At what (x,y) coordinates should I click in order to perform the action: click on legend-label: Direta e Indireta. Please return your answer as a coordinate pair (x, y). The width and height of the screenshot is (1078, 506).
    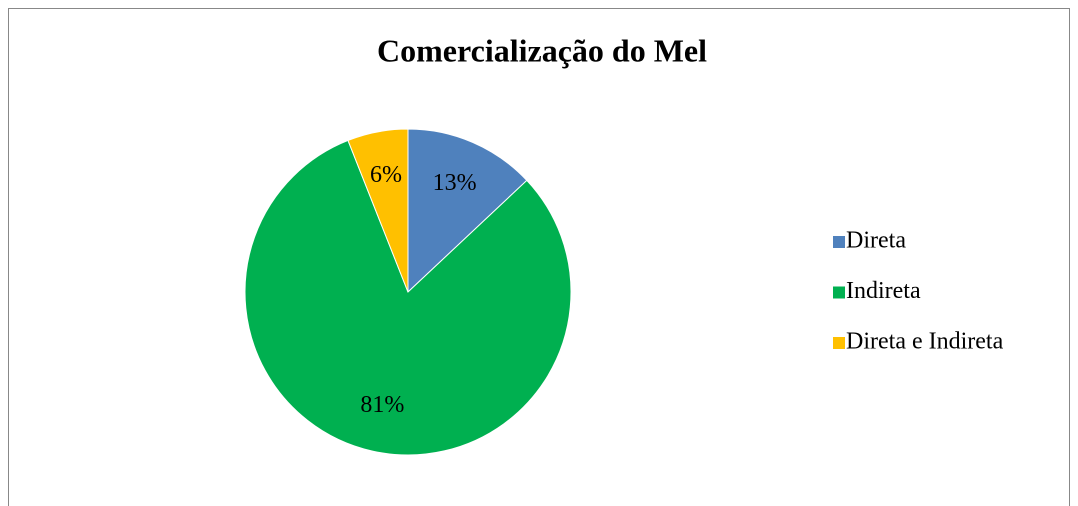
    Looking at the image, I should click on (925, 342).